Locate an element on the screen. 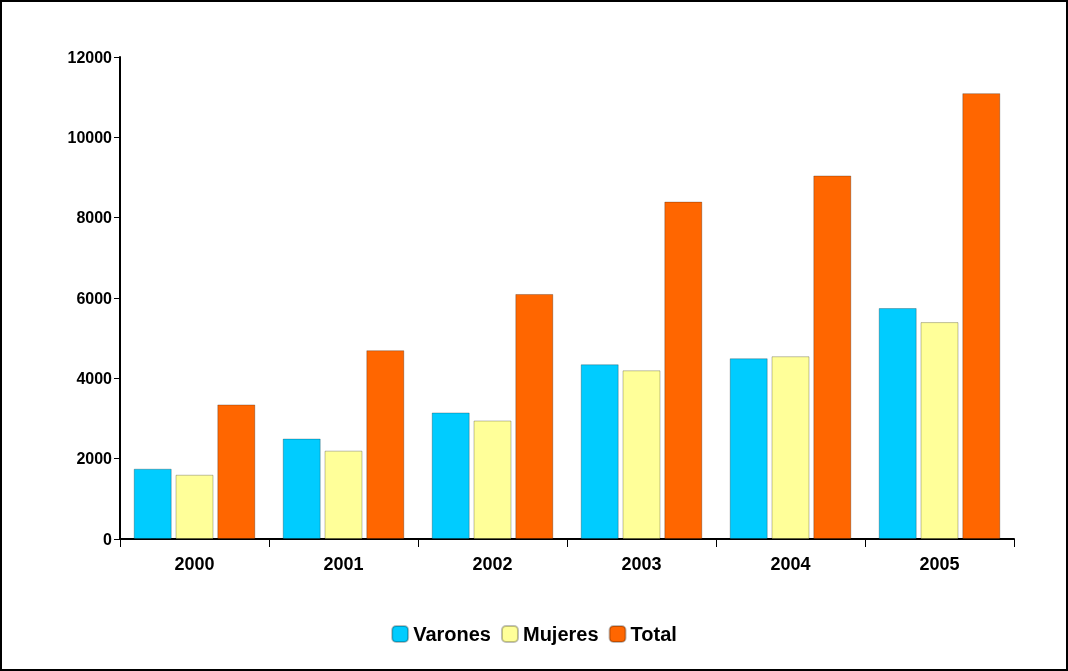 The width and height of the screenshot is (1068, 671). y-tick-label: 4000 is located at coordinates (94, 378).